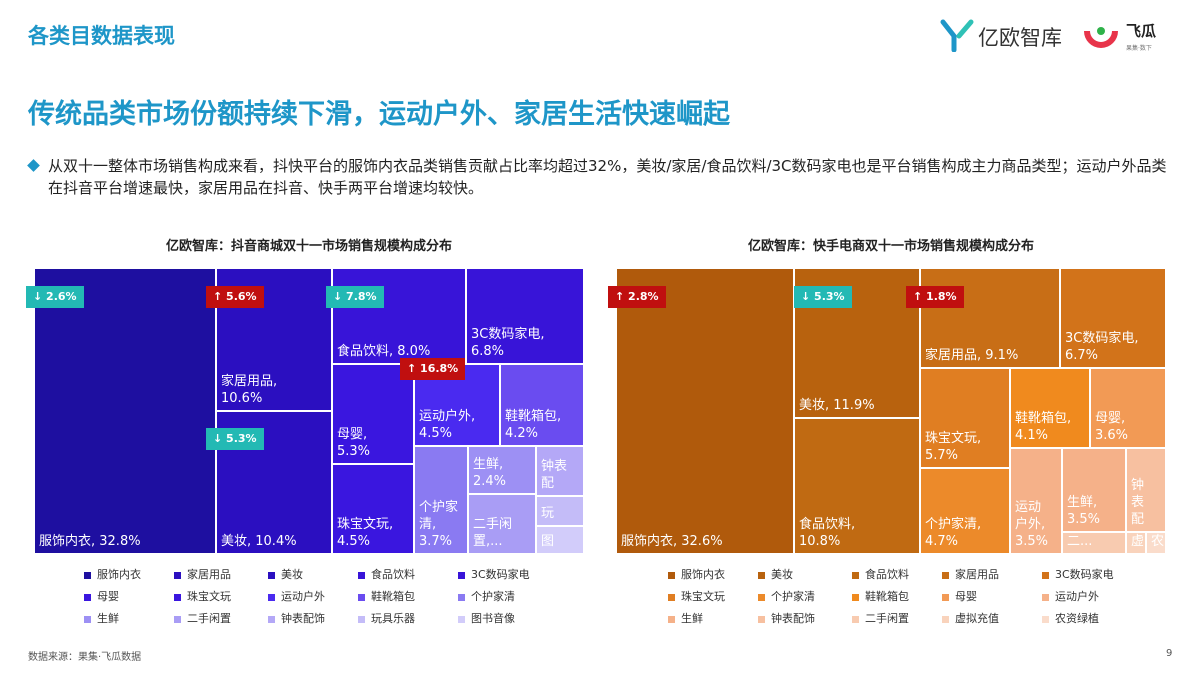 This screenshot has height=675, width=1200. I want to click on legend-item: 图书音像, so click(486, 618).